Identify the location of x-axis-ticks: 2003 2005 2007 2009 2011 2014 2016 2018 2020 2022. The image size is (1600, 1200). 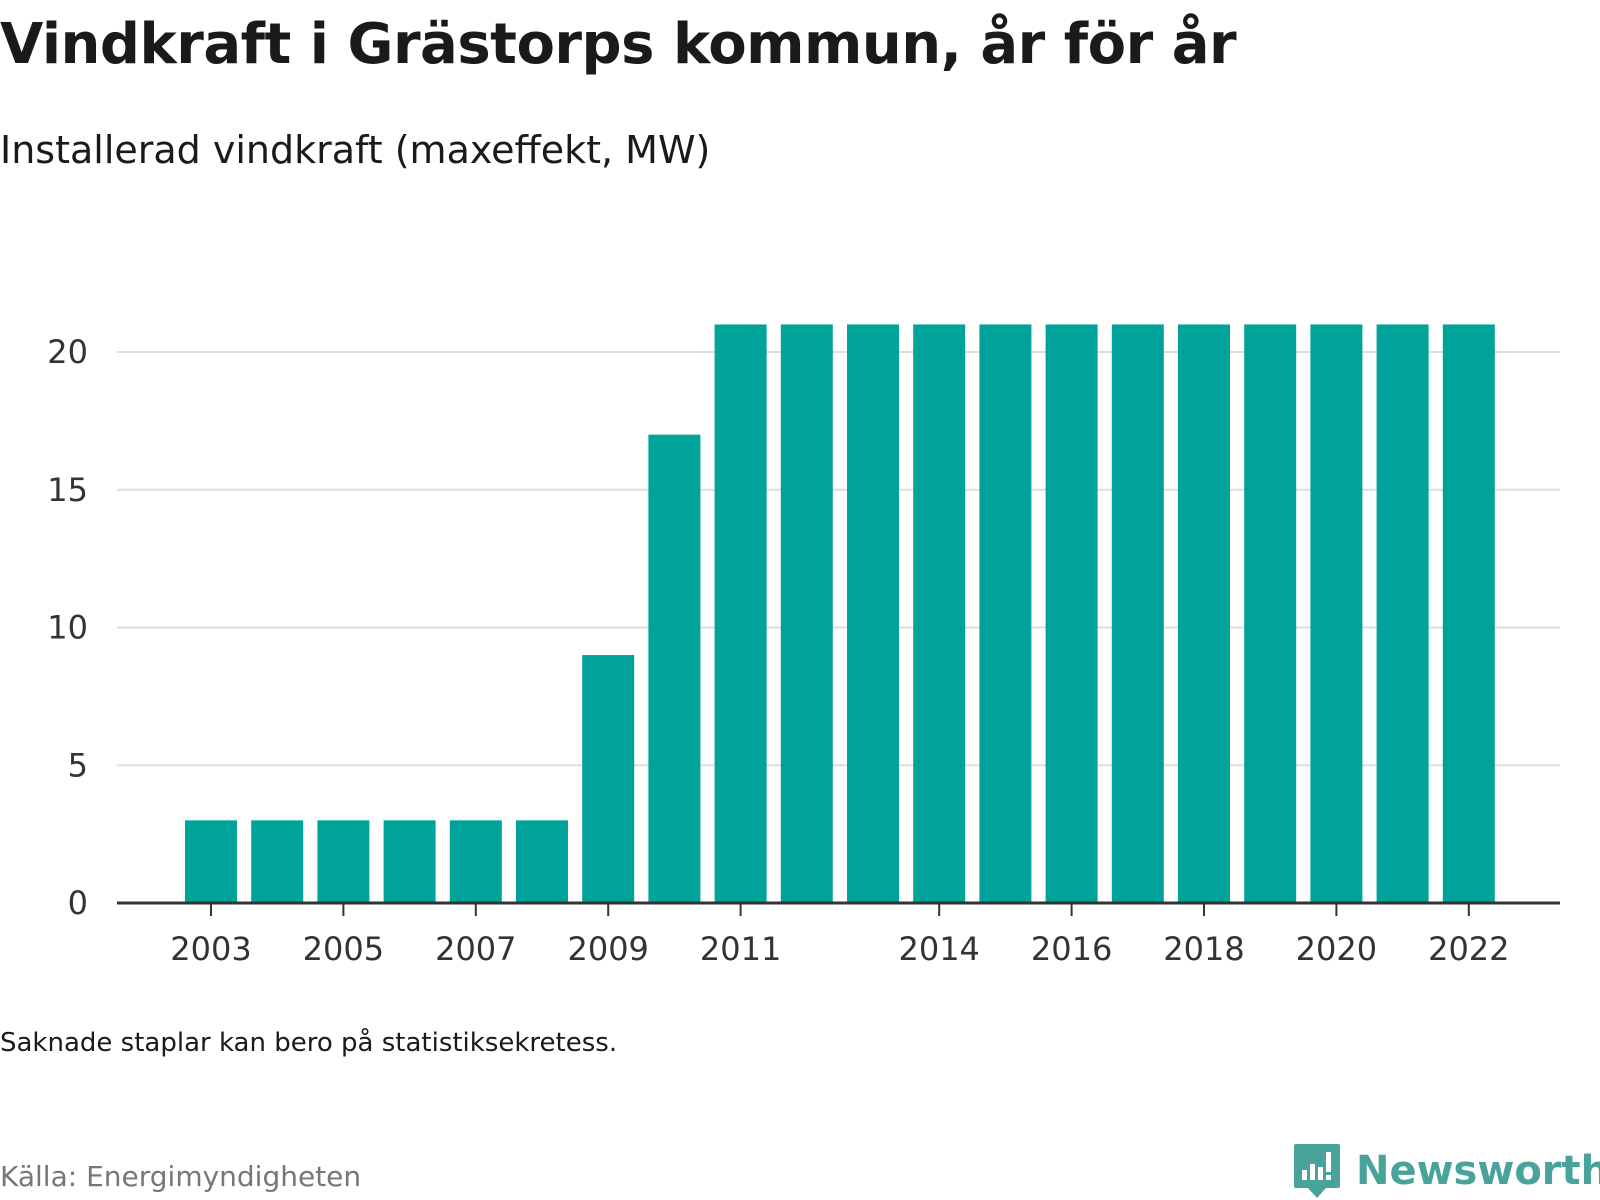
(840, 935).